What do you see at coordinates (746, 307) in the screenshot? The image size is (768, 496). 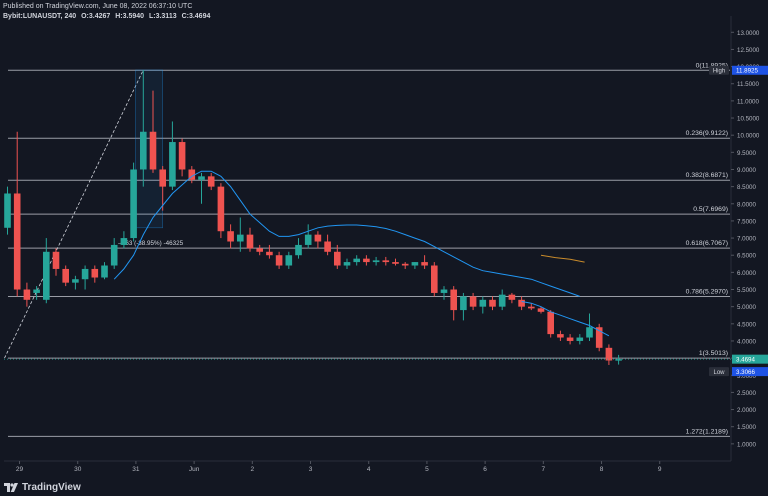 I see `y-tick-label: 5.0000` at bounding box center [746, 307].